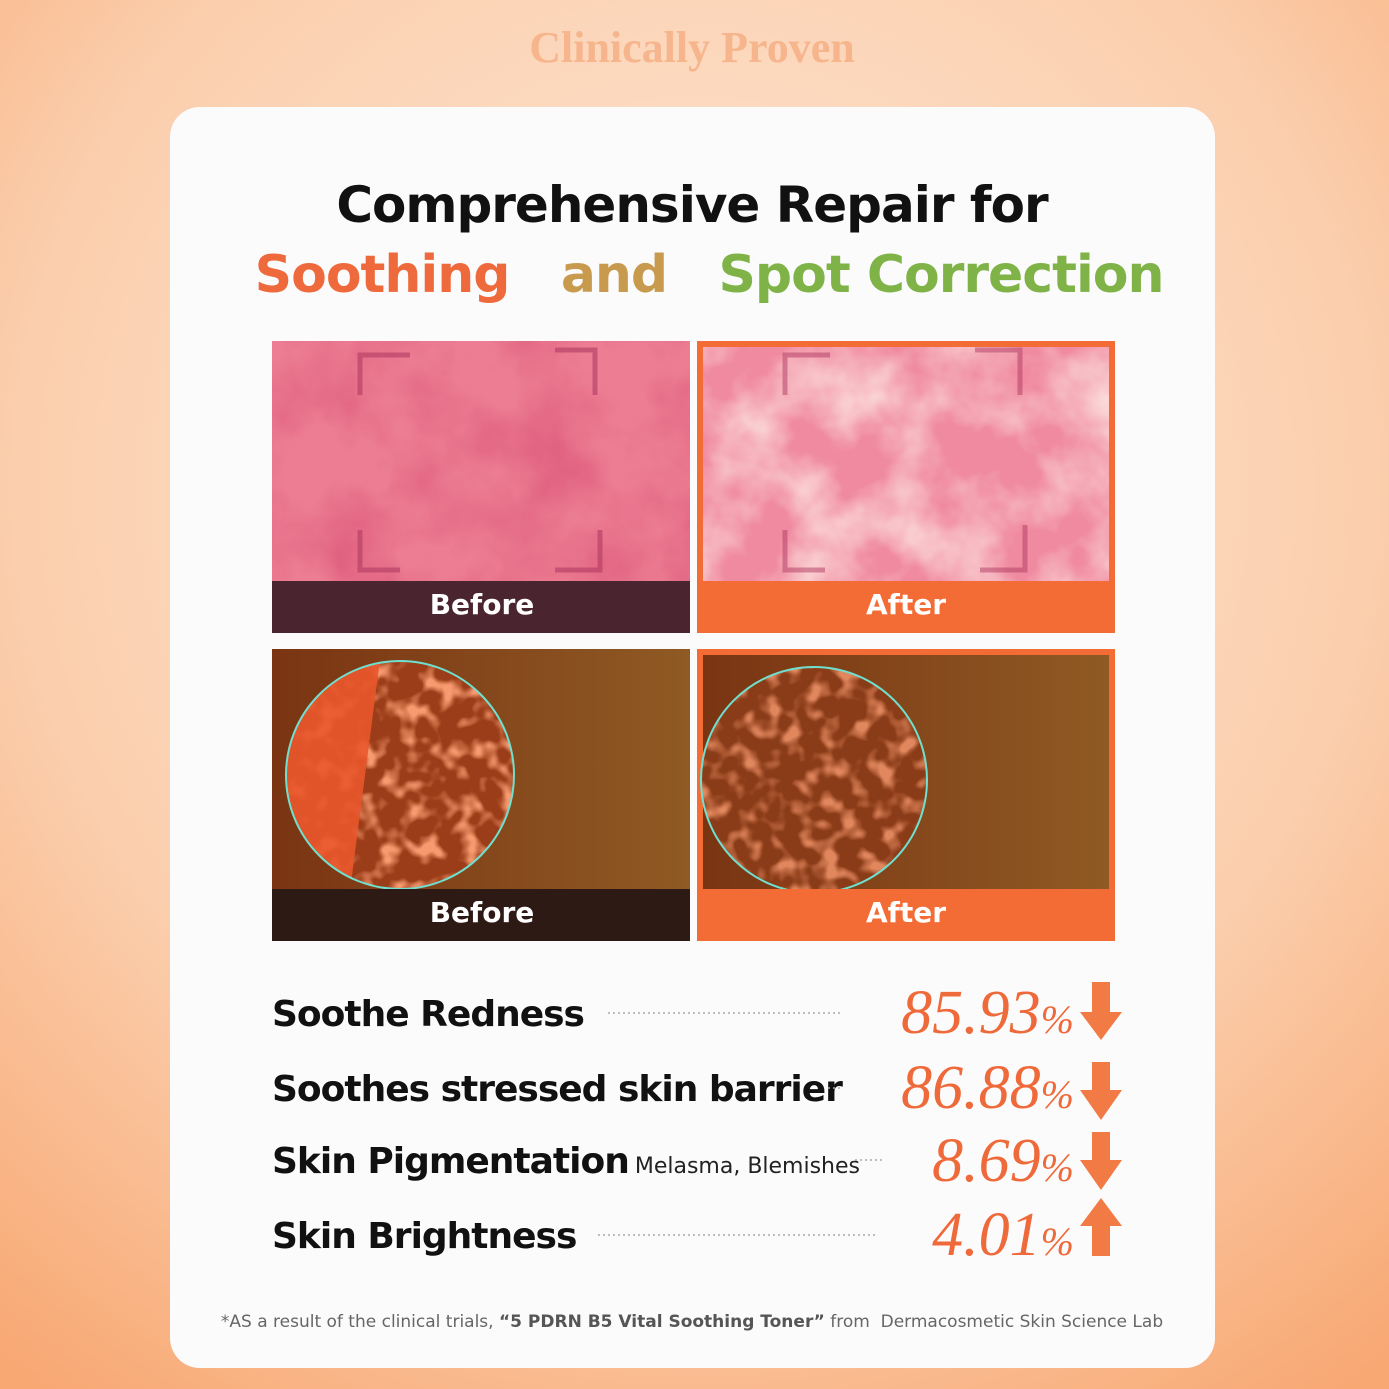 This screenshot has height=1389, width=1389. Describe the element at coordinates (996, 1322) in the screenshot. I see `footnote-part: from Dermacosmetic Skin Science Lab` at that location.